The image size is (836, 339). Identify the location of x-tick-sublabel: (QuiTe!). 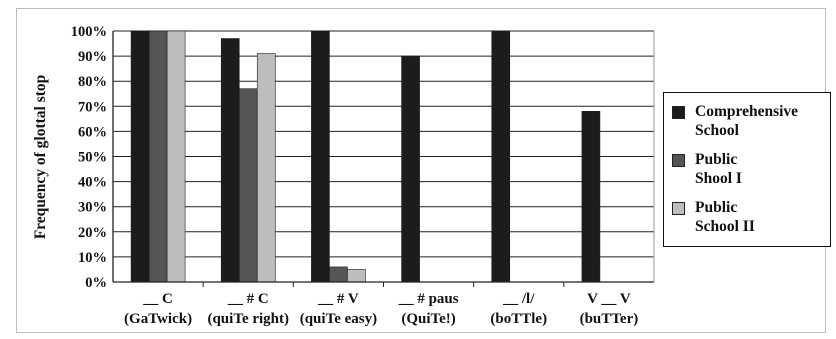
(428, 319).